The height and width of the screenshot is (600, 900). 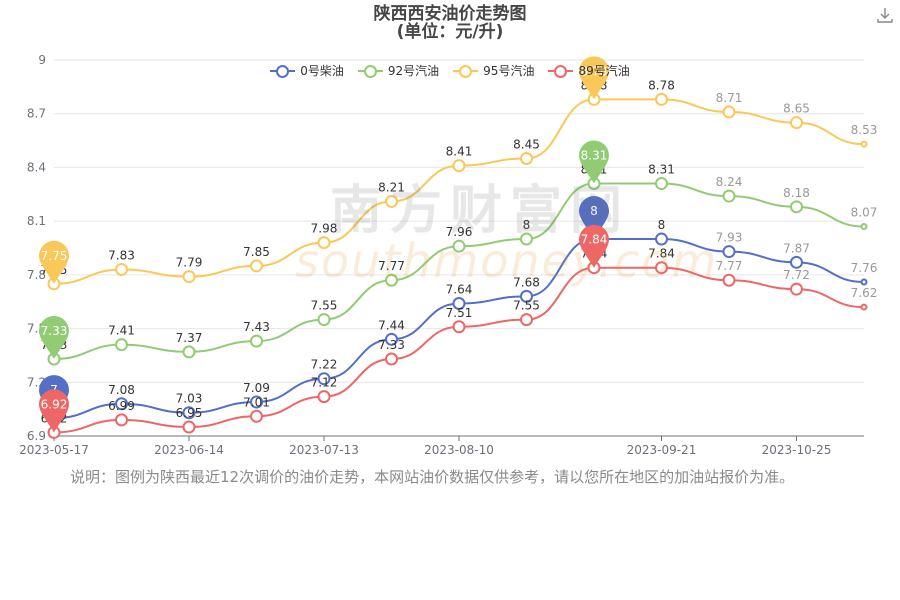 I want to click on x-tick-label: 2023-06-14, so click(x=189, y=450).